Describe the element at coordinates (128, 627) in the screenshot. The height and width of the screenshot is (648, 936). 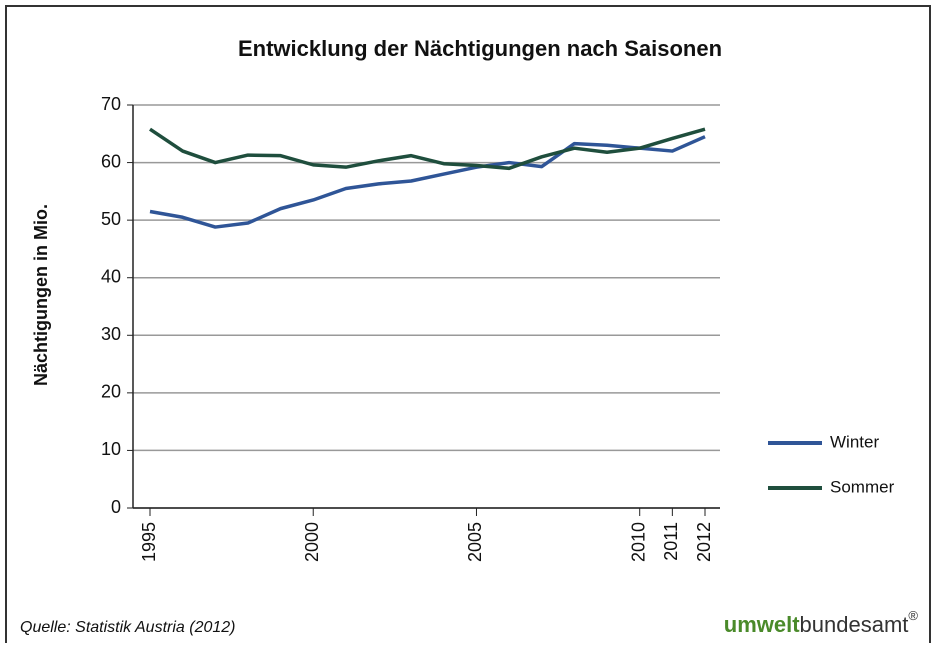
I see `source: Quelle: Statistik Austria (2012)` at that location.